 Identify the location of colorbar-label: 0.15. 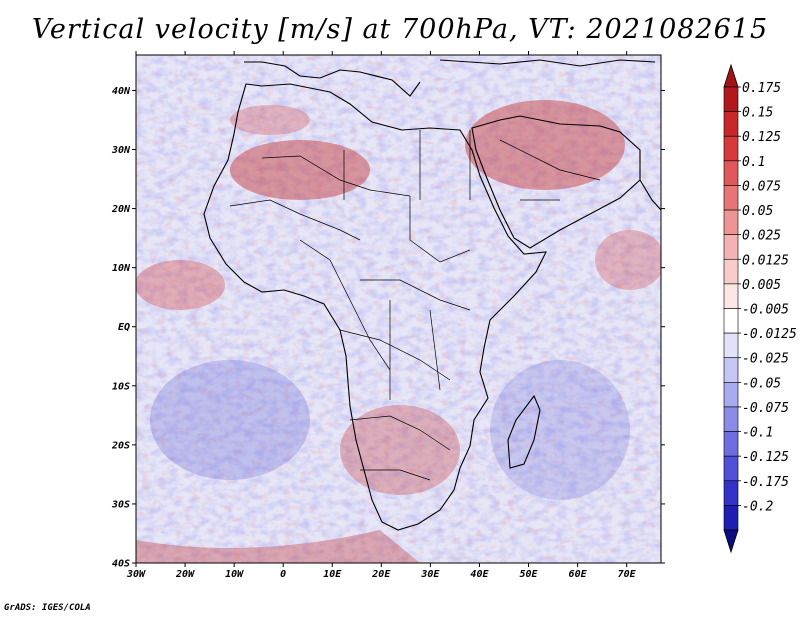
(757, 113).